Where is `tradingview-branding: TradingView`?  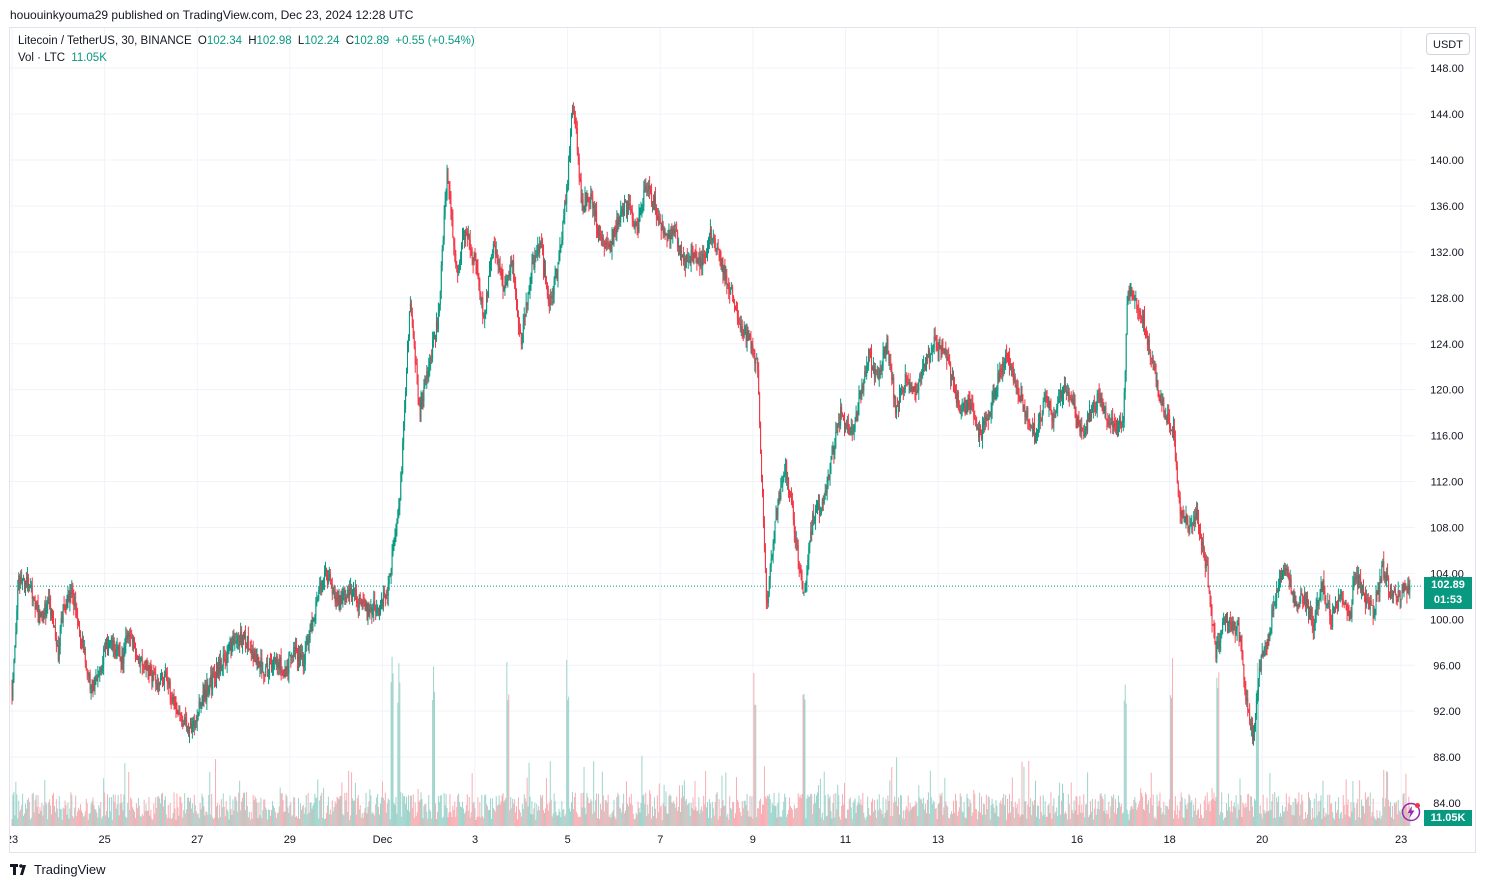 tradingview-branding: TradingView is located at coordinates (58, 869).